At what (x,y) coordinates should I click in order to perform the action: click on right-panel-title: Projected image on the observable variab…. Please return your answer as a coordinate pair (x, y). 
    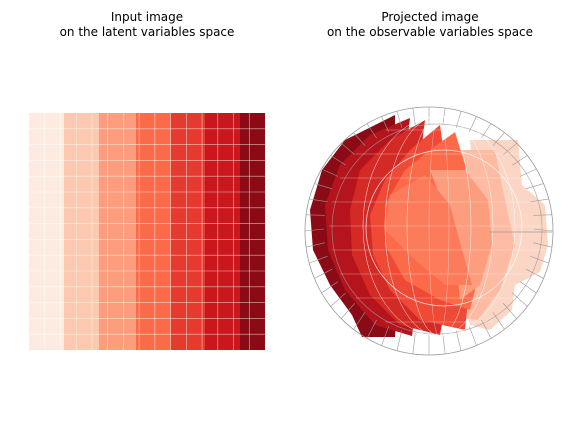
    Looking at the image, I should click on (430, 25).